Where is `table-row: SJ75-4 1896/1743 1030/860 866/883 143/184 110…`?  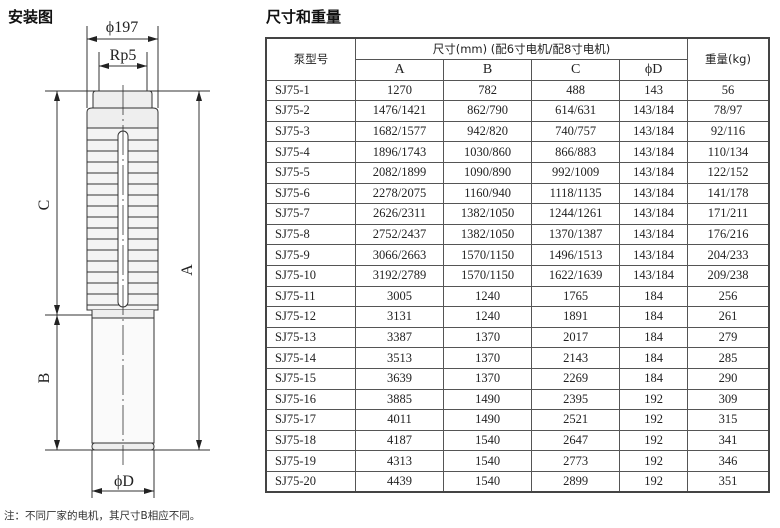 table-row: SJ75-4 1896/1743 1030/860 866/883 143/184 110… is located at coordinates (517, 152).